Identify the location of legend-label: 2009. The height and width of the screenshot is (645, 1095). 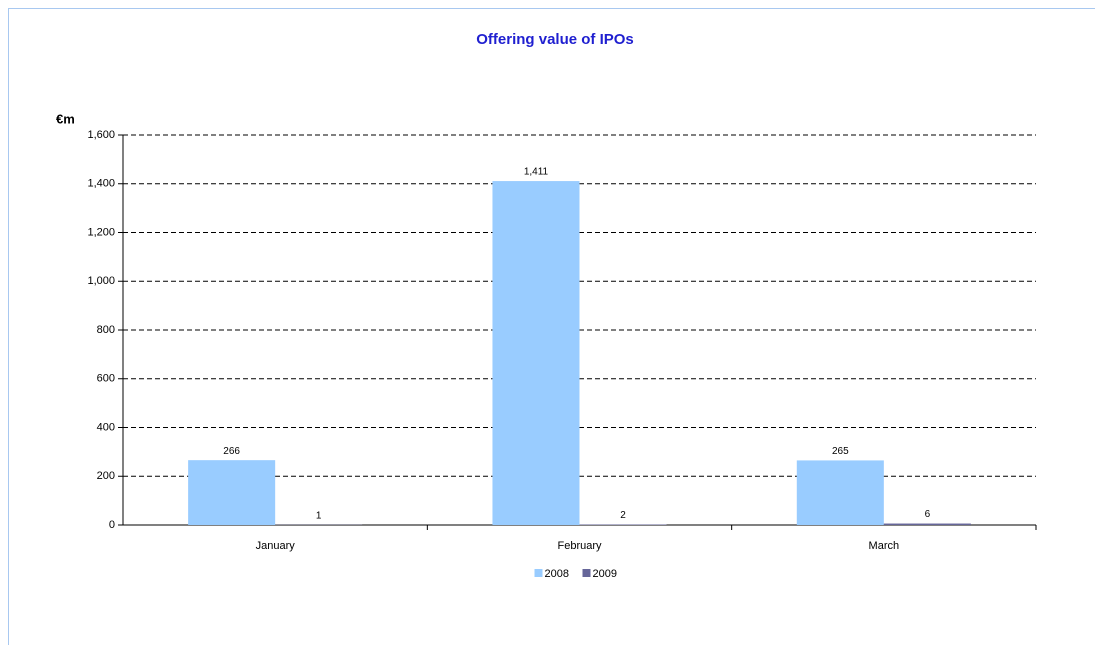
(605, 574).